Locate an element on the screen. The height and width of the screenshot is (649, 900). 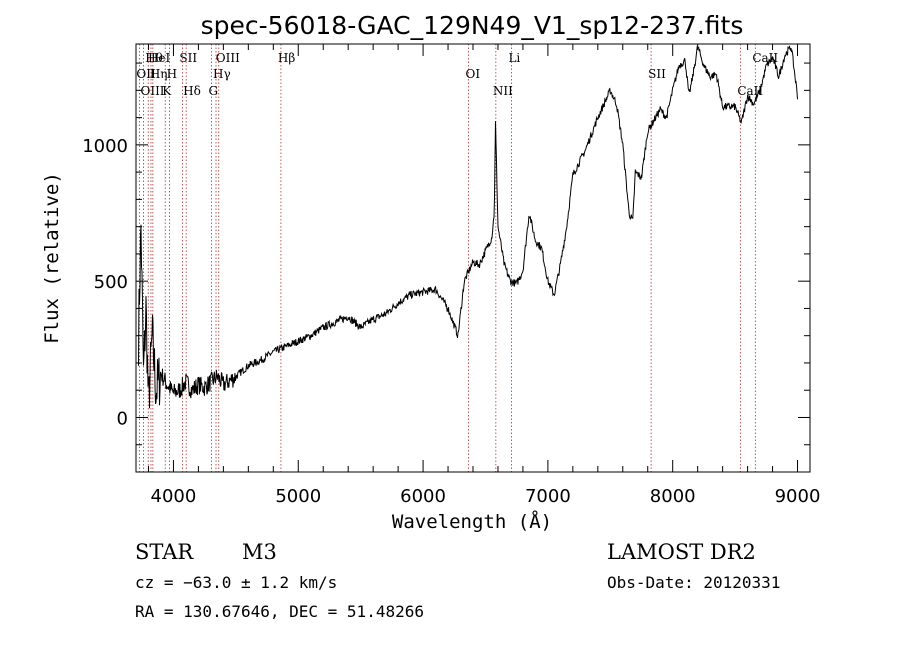
object-subclass: M3 is located at coordinates (259, 552).